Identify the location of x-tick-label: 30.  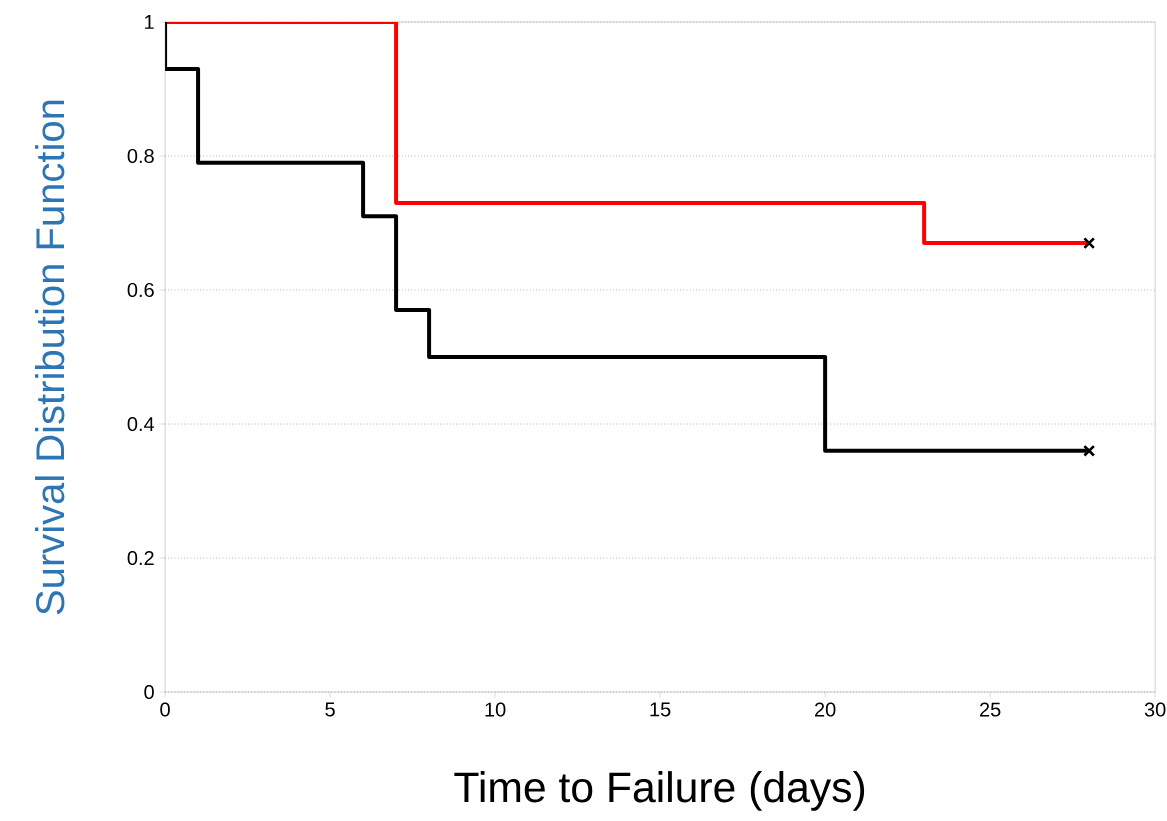
(1155, 709).